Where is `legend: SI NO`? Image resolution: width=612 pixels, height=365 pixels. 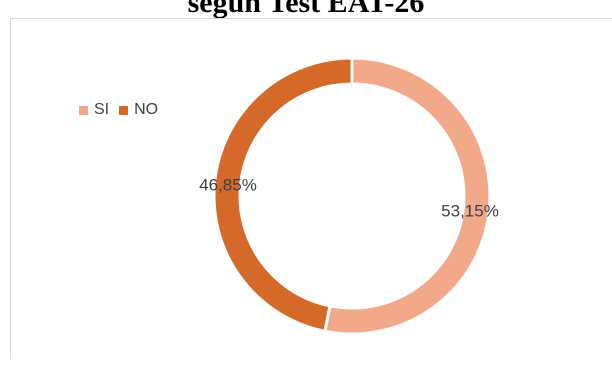 legend: SI NO is located at coordinates (123, 110).